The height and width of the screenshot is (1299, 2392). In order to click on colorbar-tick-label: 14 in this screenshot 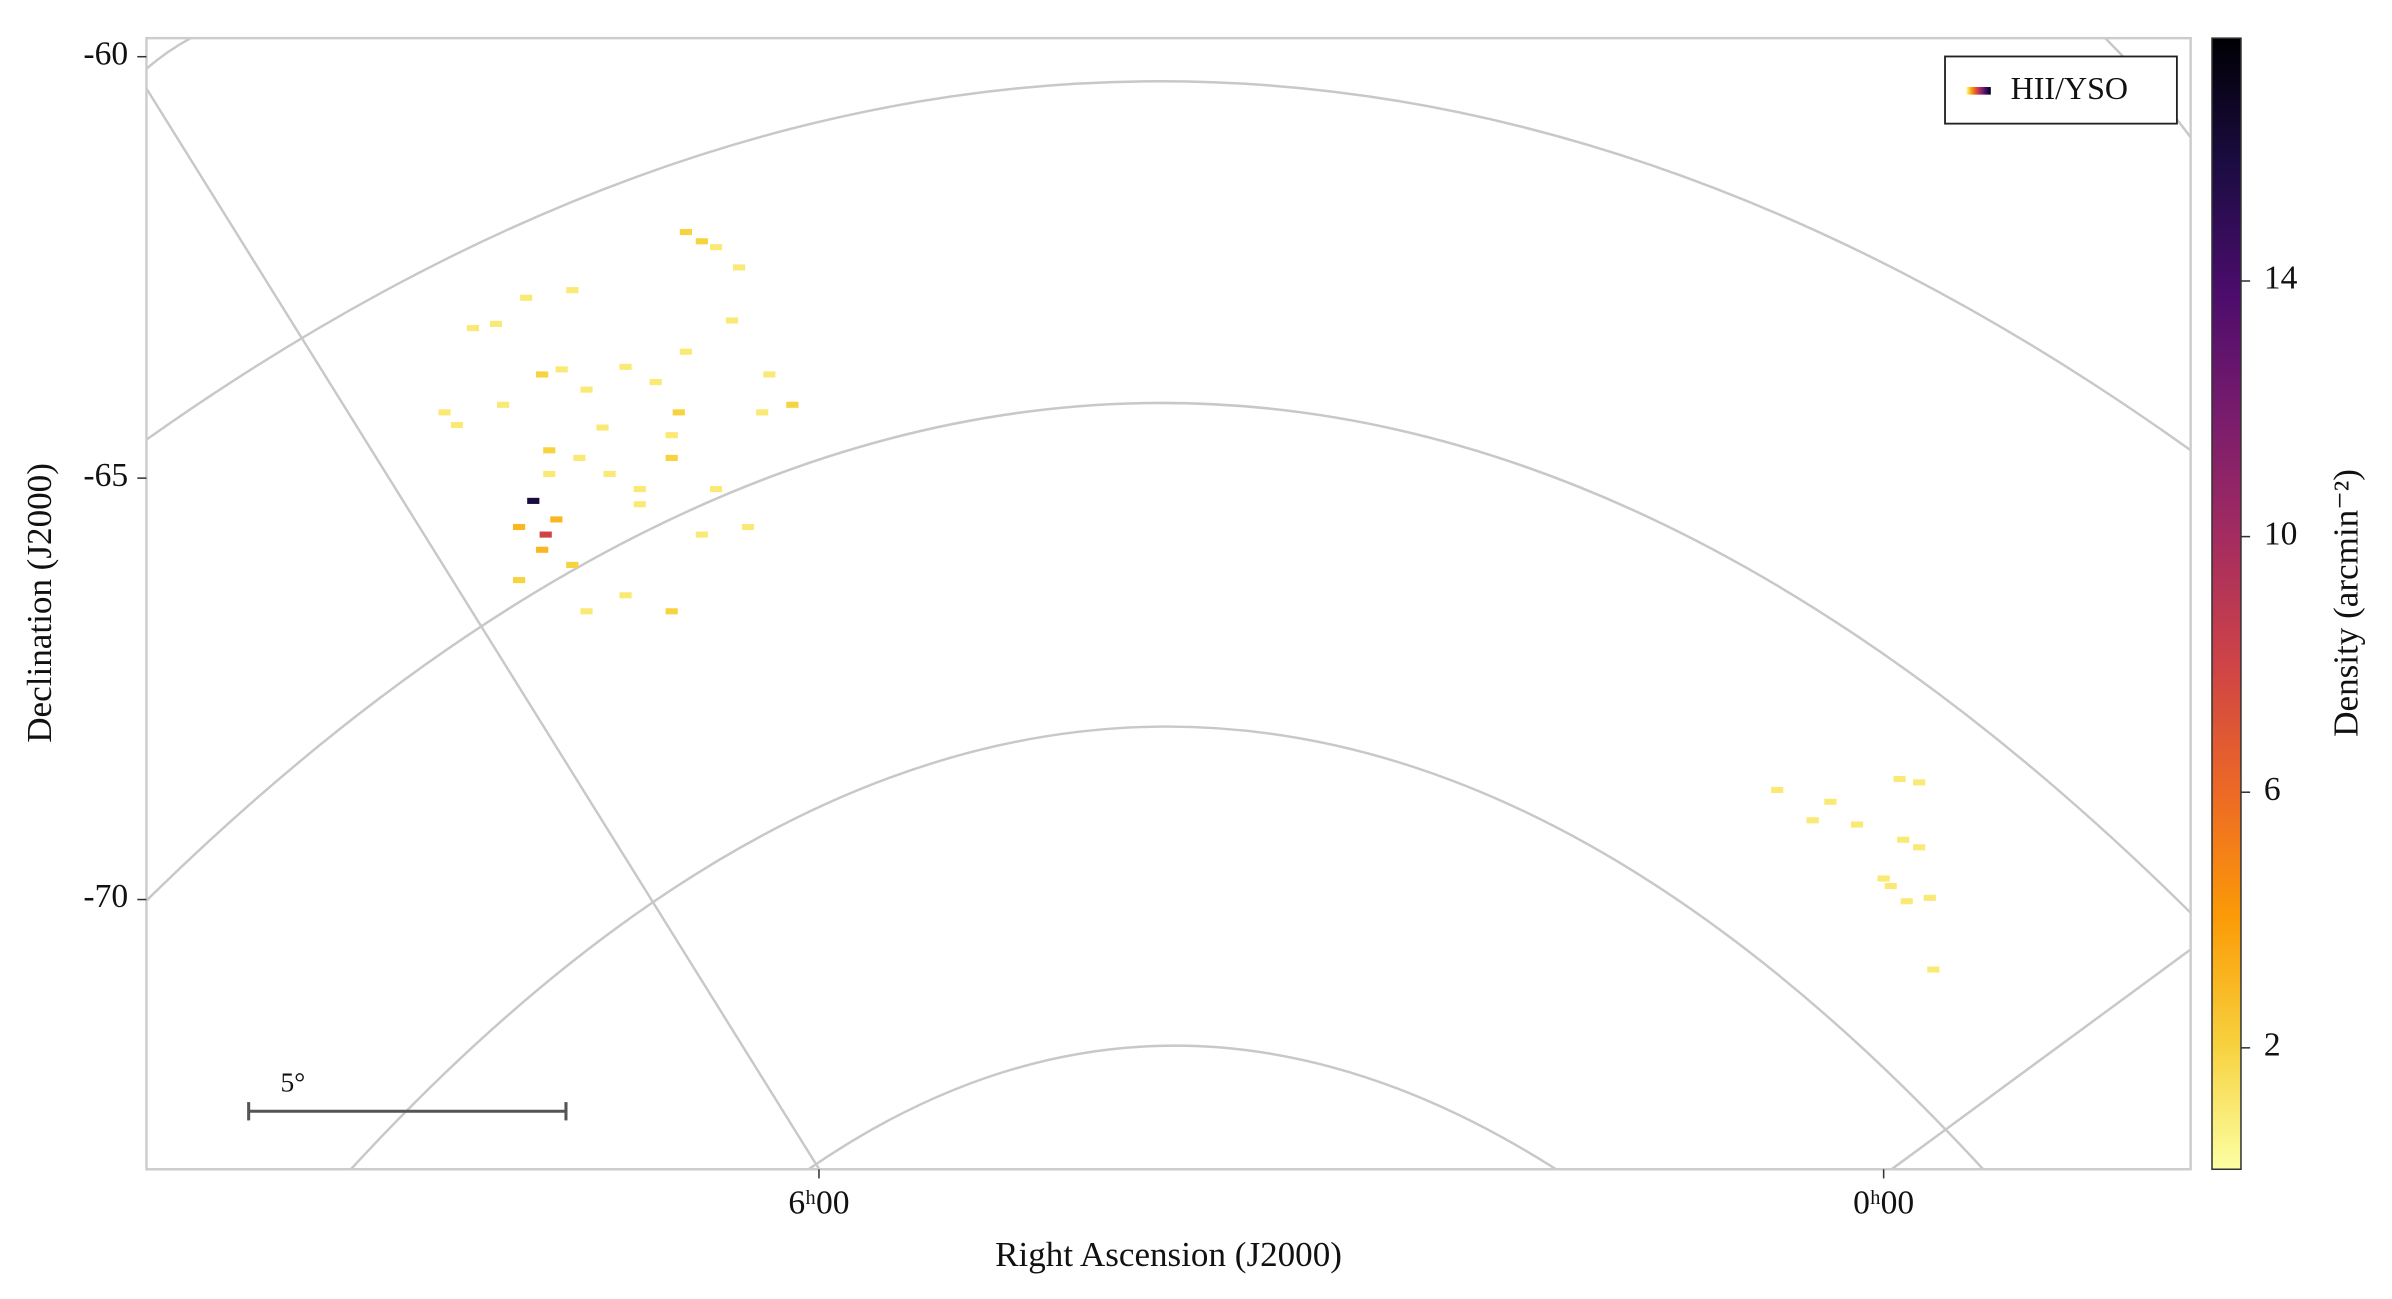, I will do `click(2281, 278)`.